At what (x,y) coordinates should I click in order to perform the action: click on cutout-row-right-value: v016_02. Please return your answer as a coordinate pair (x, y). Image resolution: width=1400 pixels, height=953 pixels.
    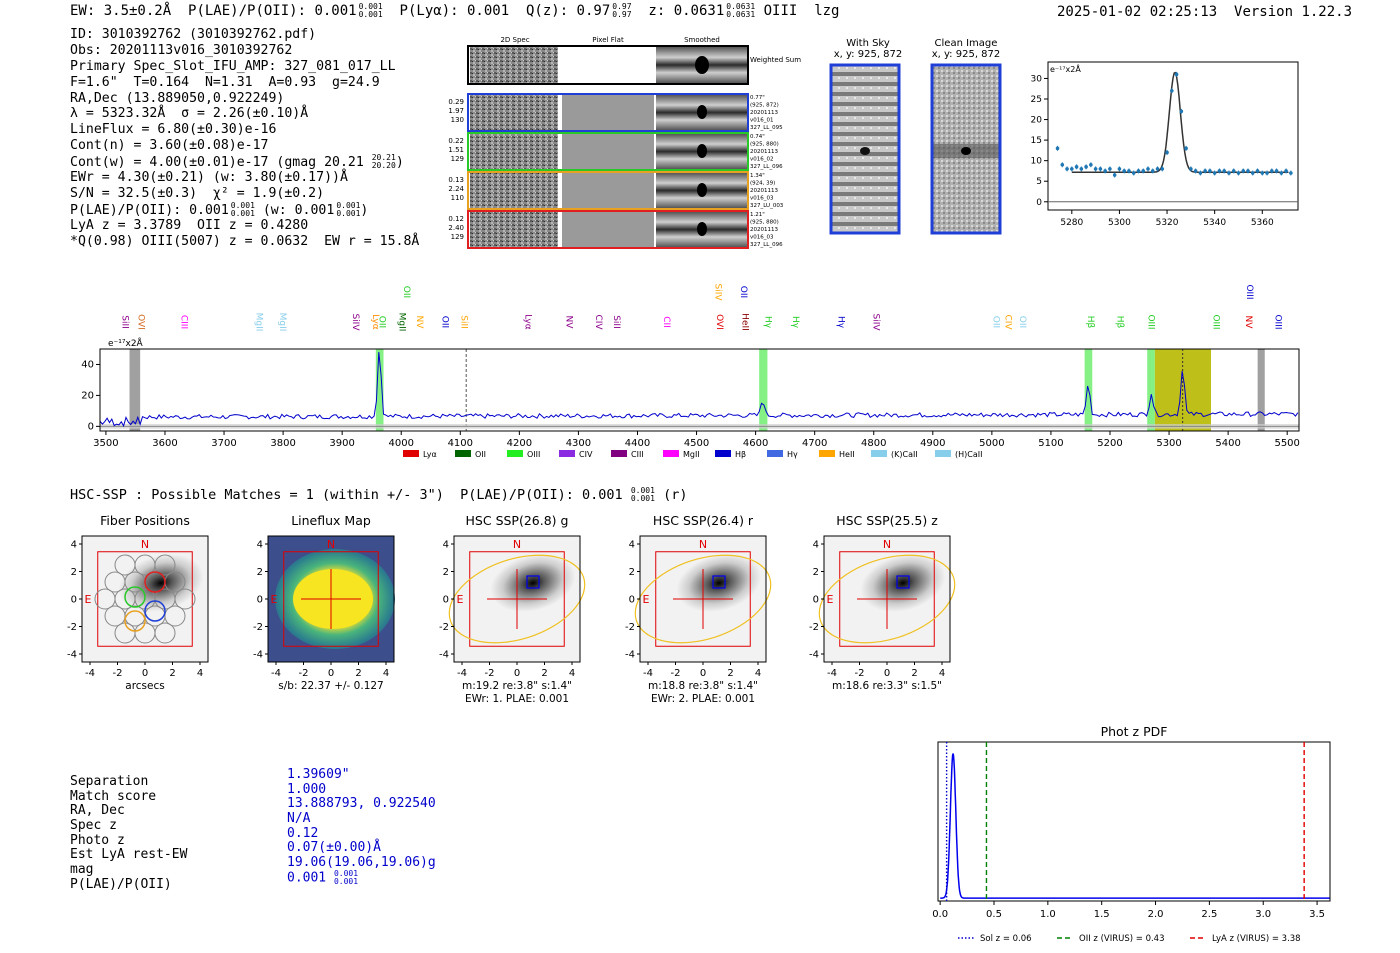
    Looking at the image, I should click on (762, 160).